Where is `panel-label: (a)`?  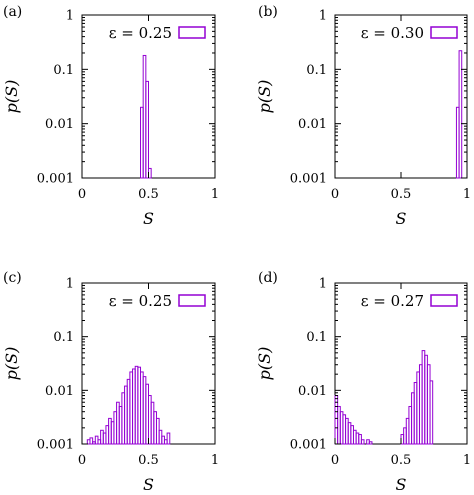 panel-label: (a) is located at coordinates (12, 12).